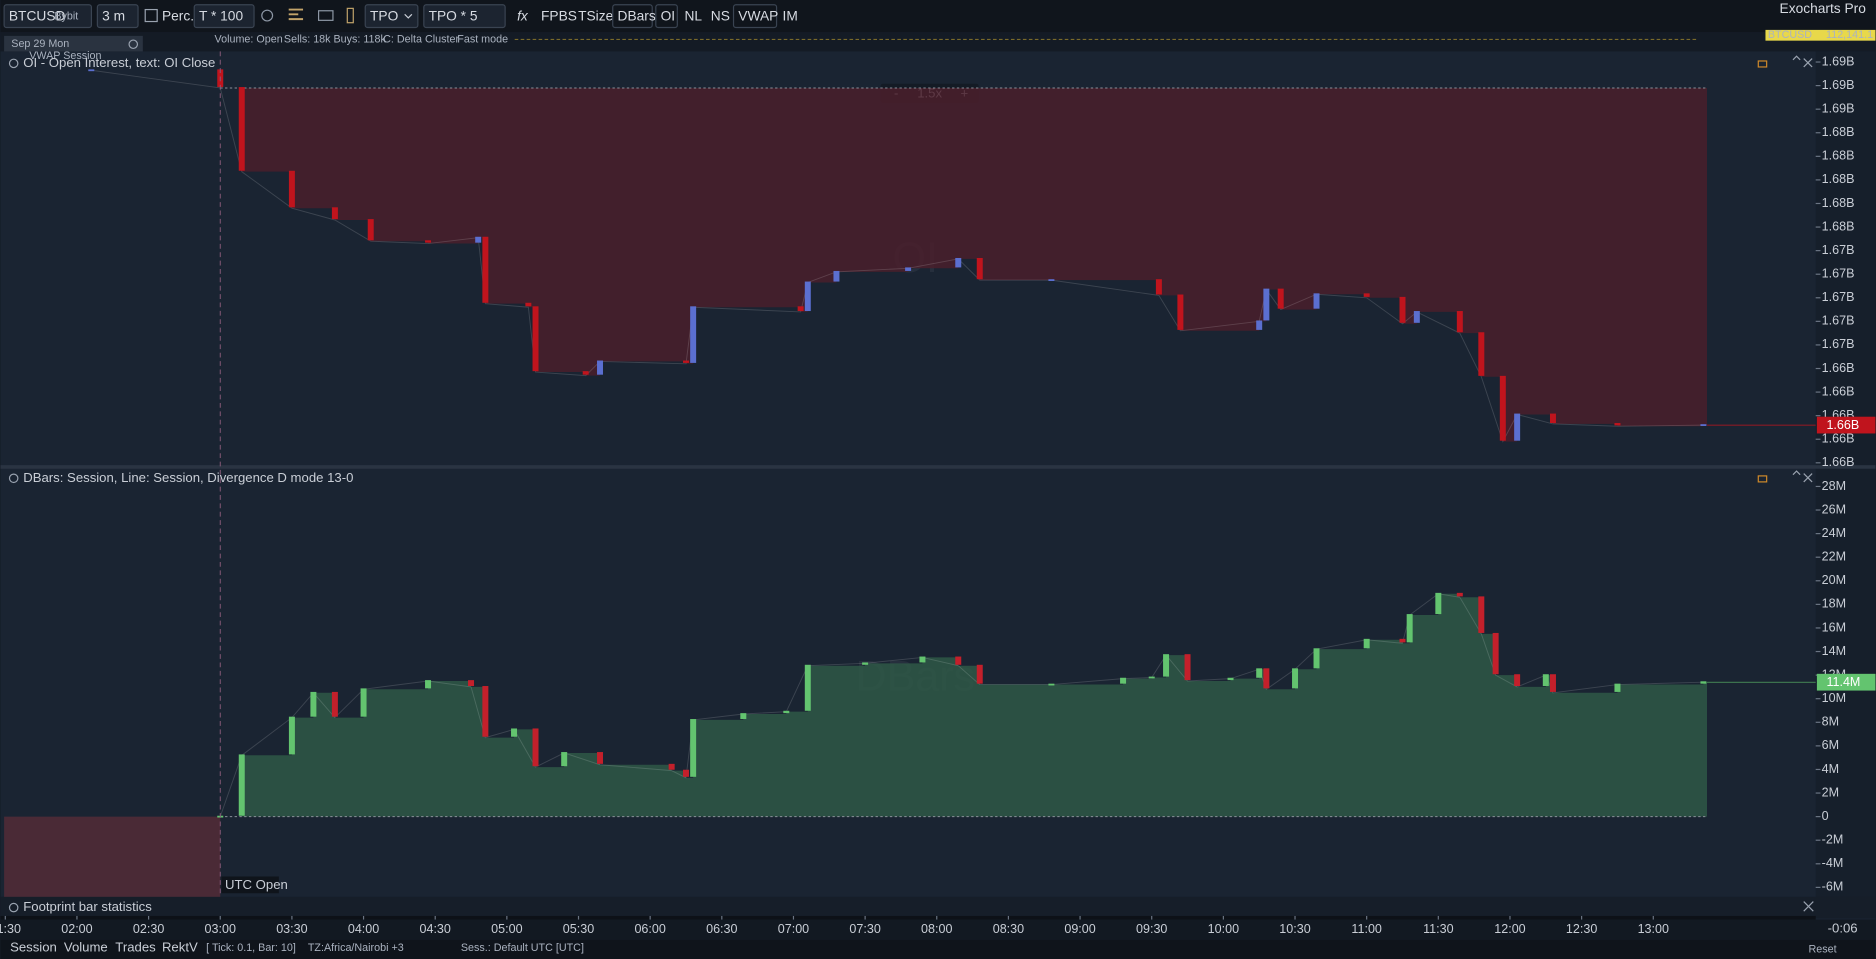  I want to click on reset-button: Reset, so click(1823, 949).